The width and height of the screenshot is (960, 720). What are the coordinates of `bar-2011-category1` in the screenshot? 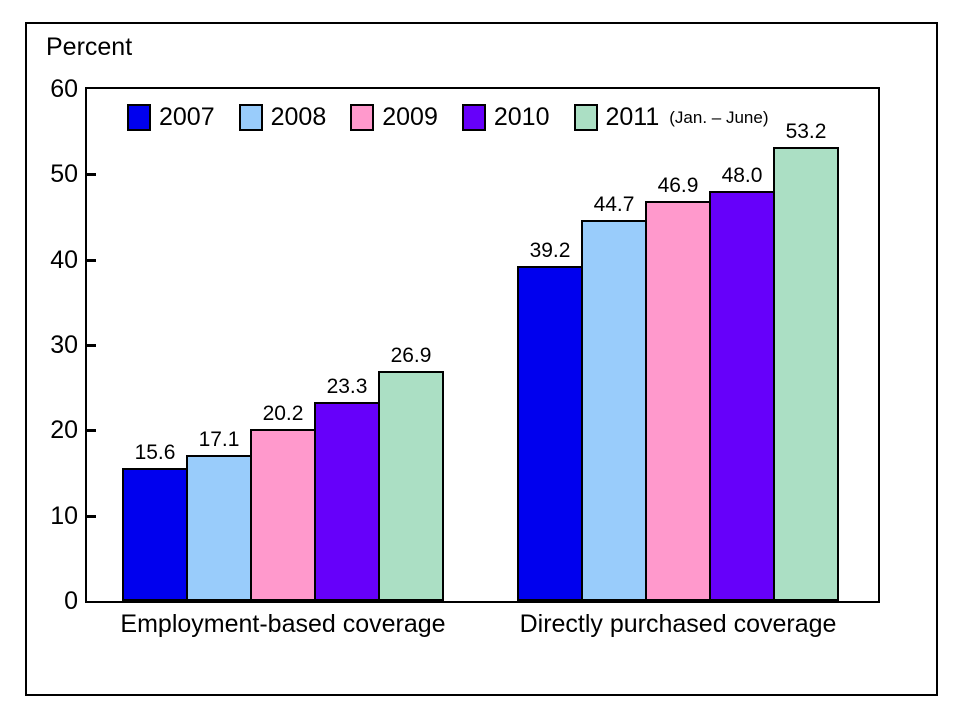 It's located at (411, 486).